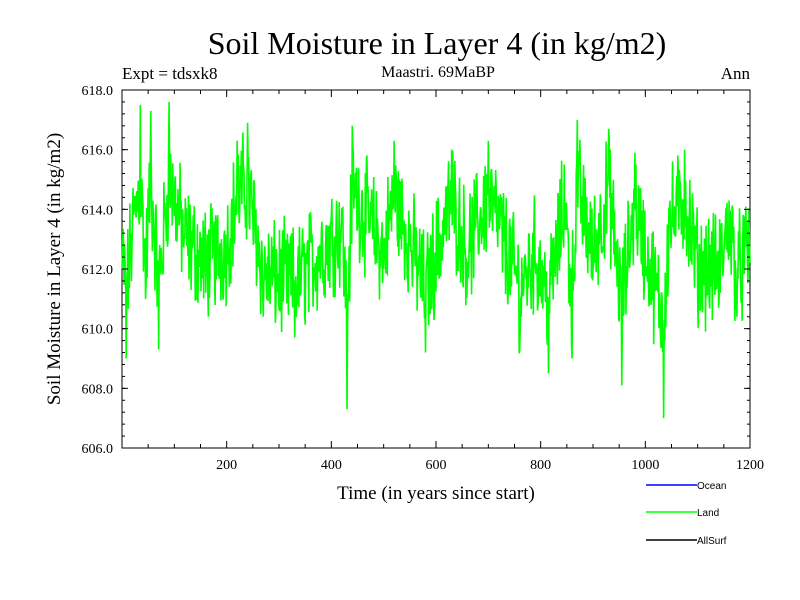 This screenshot has width=800, height=600. Describe the element at coordinates (98, 449) in the screenshot. I see `y-tick-label: 606.0` at that location.